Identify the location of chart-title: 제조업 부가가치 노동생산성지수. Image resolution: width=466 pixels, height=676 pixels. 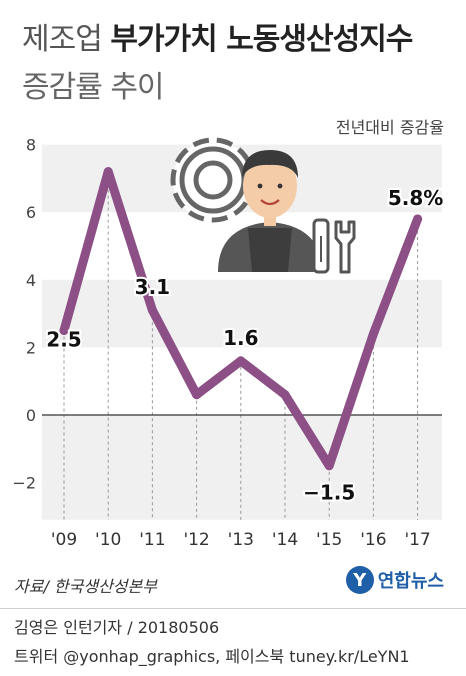
(217, 36).